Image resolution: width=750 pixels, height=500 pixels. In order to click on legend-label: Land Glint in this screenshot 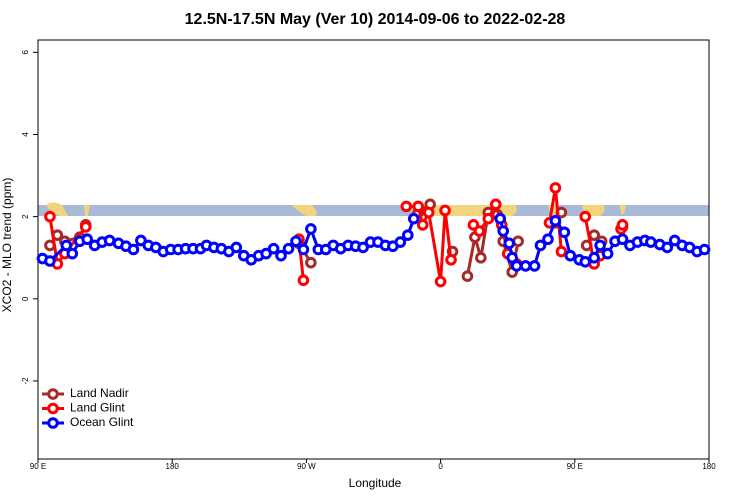, I will do `click(97, 408)`.